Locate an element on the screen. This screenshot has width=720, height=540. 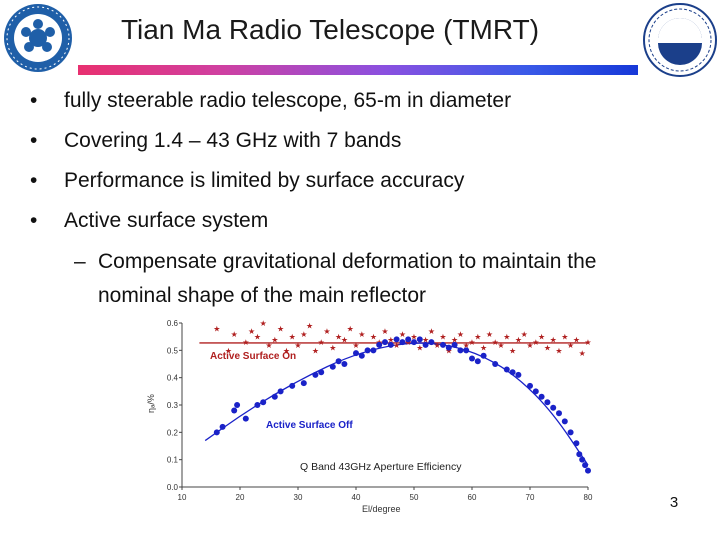
x-tick-label: 60 is located at coordinates (472, 497).